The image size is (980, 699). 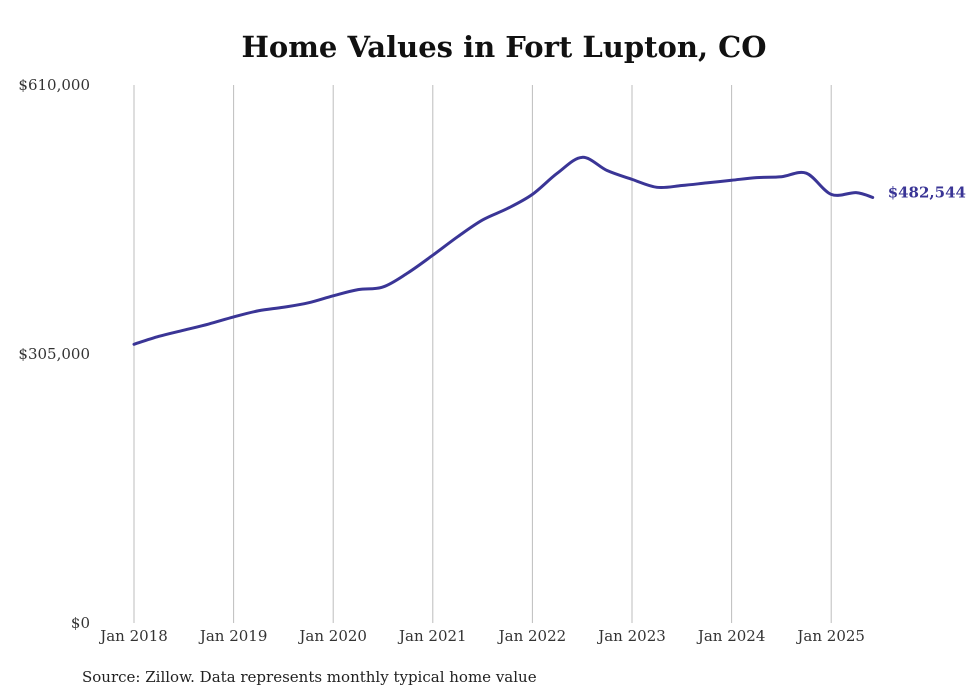 What do you see at coordinates (927, 192) in the screenshot?
I see `end-value-label: $482,544` at bounding box center [927, 192].